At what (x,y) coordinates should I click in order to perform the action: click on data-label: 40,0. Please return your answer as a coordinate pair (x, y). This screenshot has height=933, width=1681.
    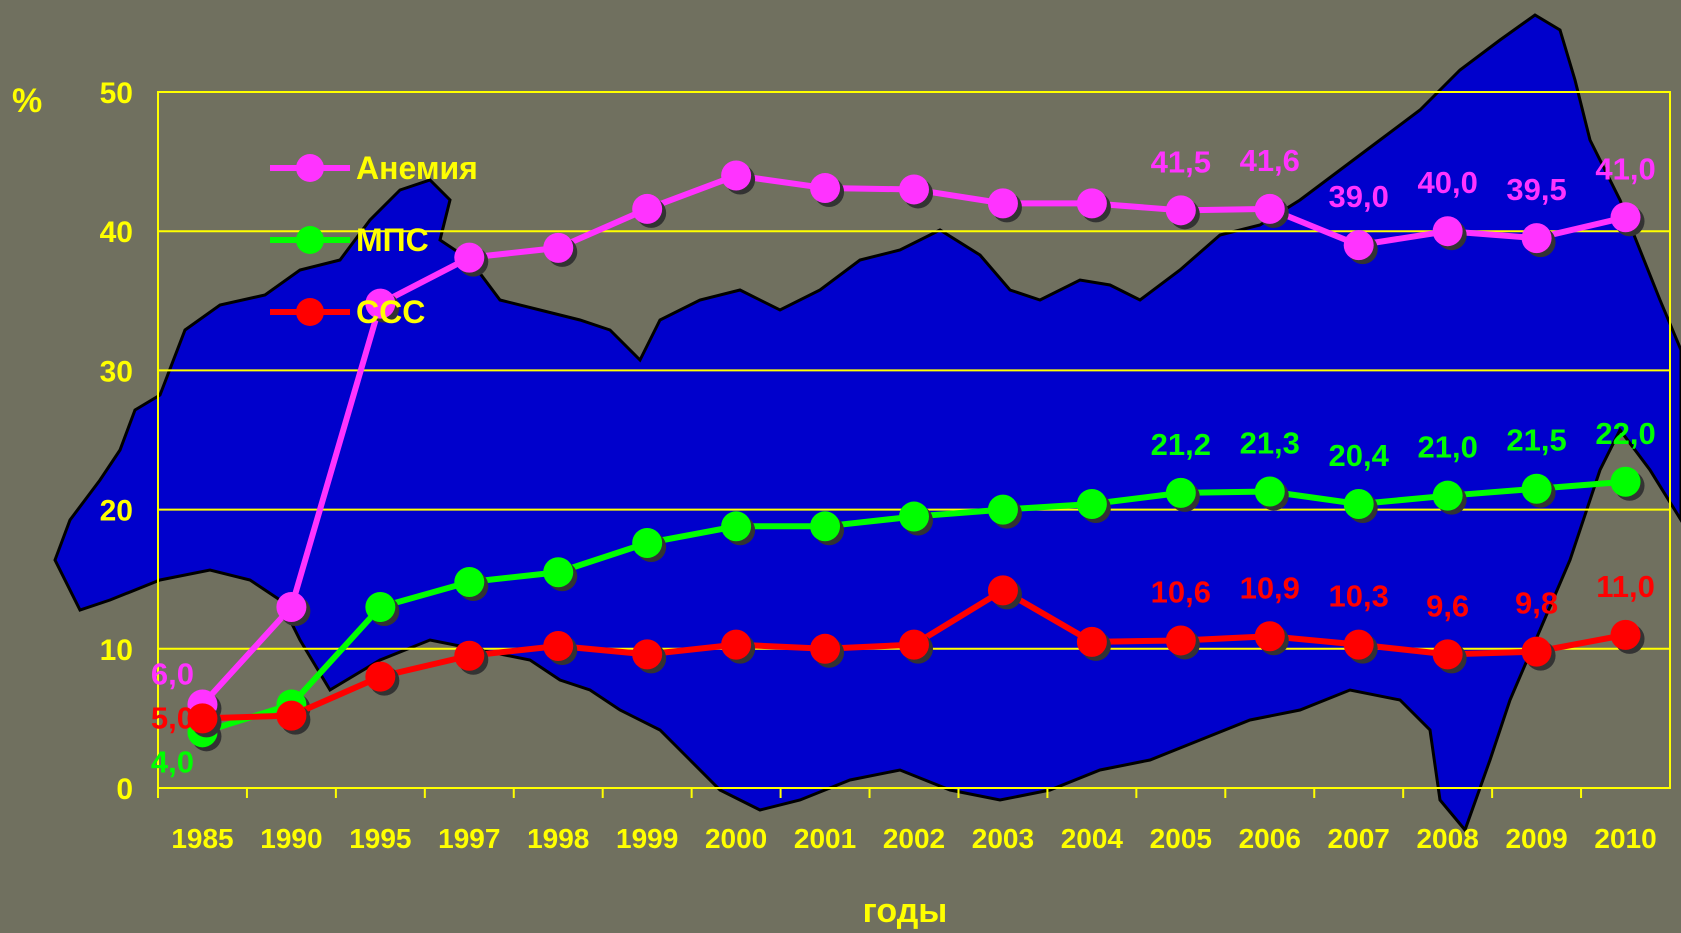
    Looking at the image, I should click on (1447, 182).